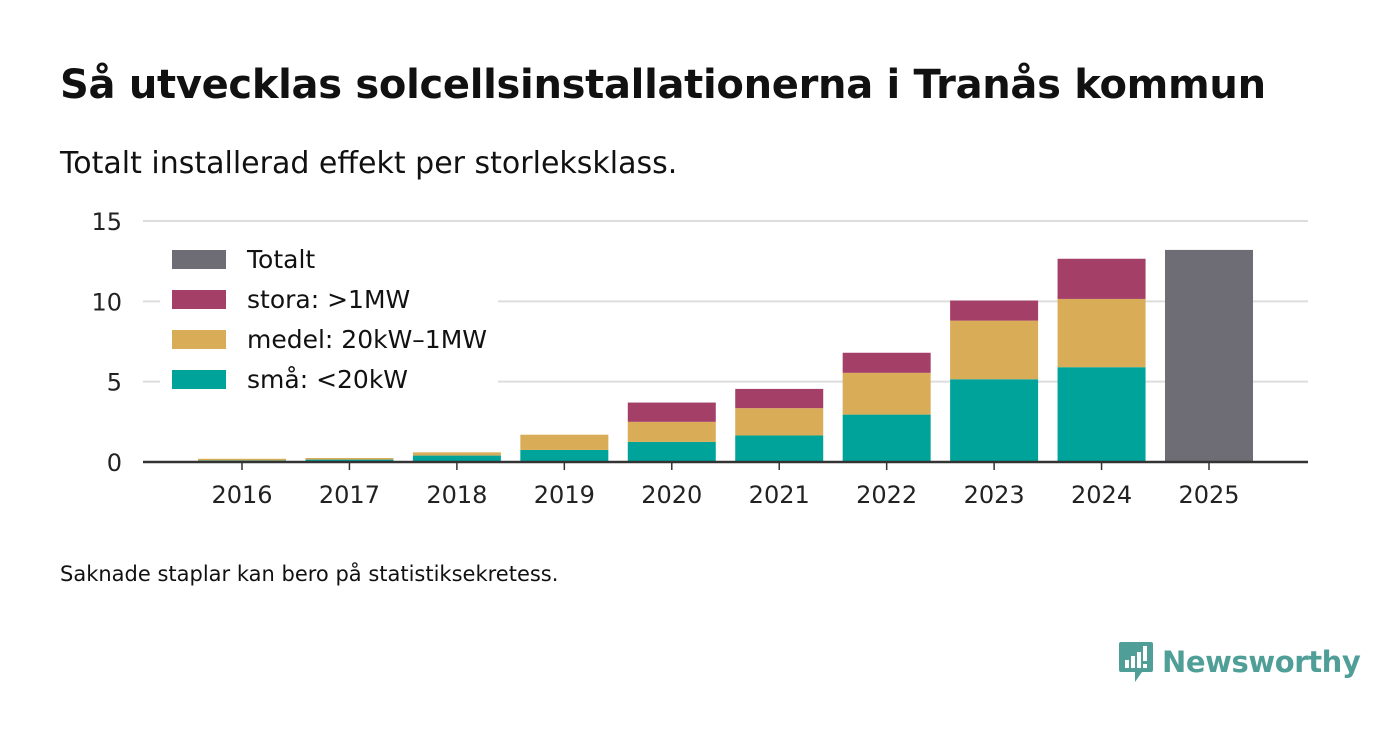 This screenshot has height=745, width=1400. What do you see at coordinates (564, 442) in the screenshot?
I see `bar-medel-2019` at bounding box center [564, 442].